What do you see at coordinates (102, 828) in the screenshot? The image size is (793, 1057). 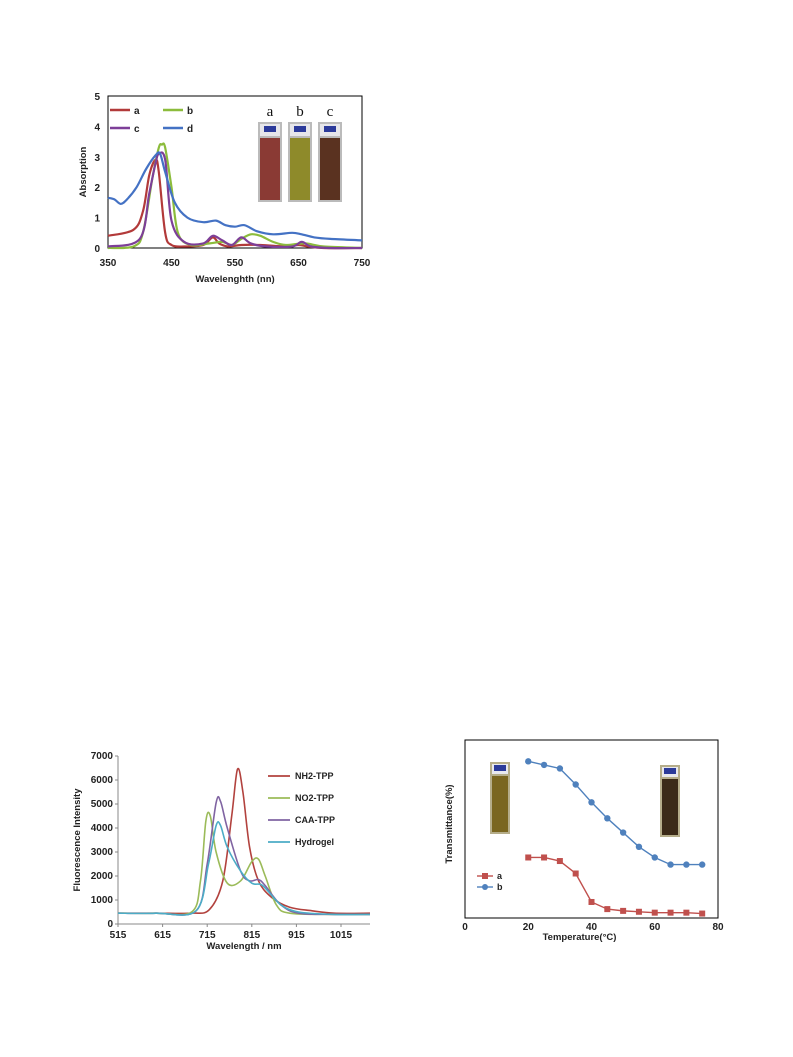 I see `y-tick-label: 4000` at bounding box center [102, 828].